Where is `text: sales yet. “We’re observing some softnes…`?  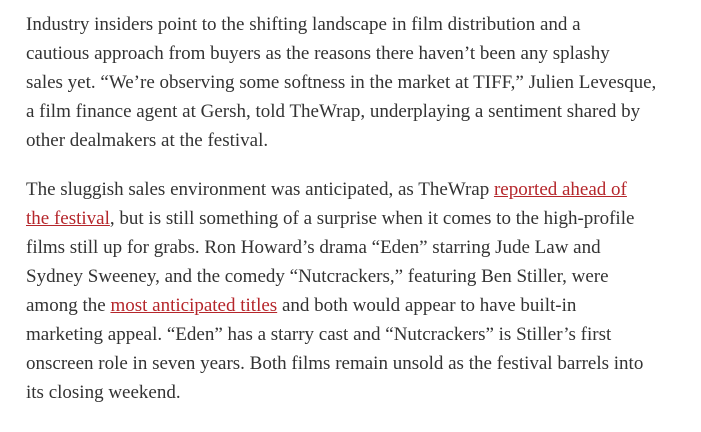 text: sales yet. “We’re observing some softnes… is located at coordinates (341, 82).